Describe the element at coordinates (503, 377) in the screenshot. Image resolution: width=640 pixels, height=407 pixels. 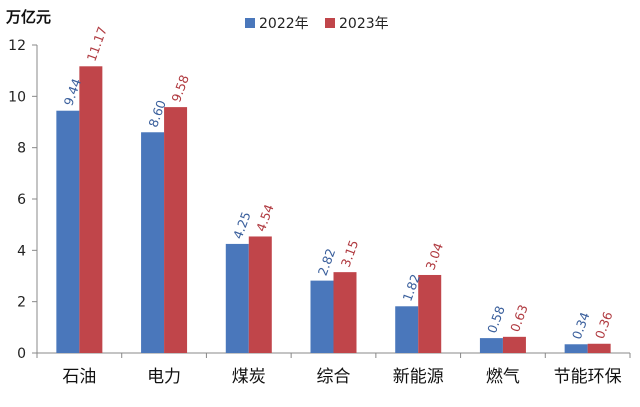
I see `x-category-label: 燃气` at that location.